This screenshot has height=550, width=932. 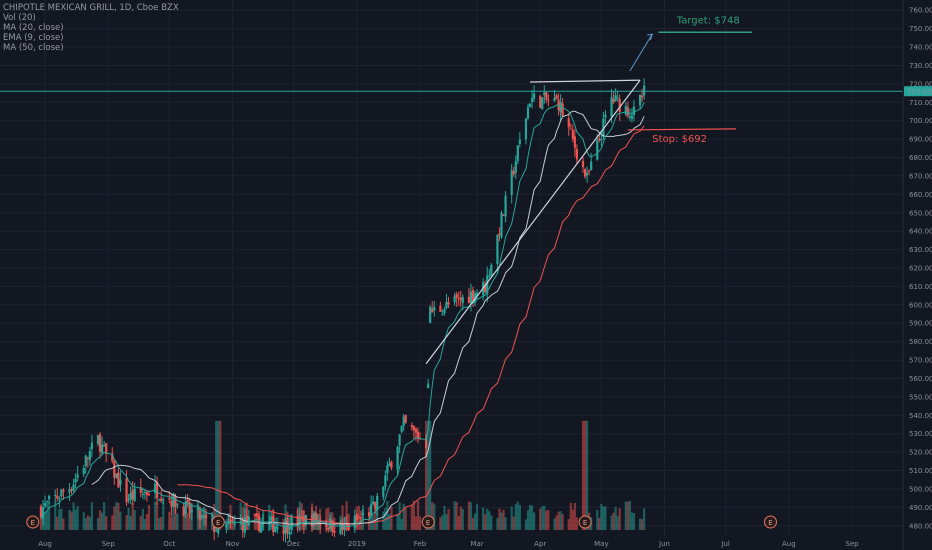 I want to click on time-tick: Sep, so click(x=109, y=544).